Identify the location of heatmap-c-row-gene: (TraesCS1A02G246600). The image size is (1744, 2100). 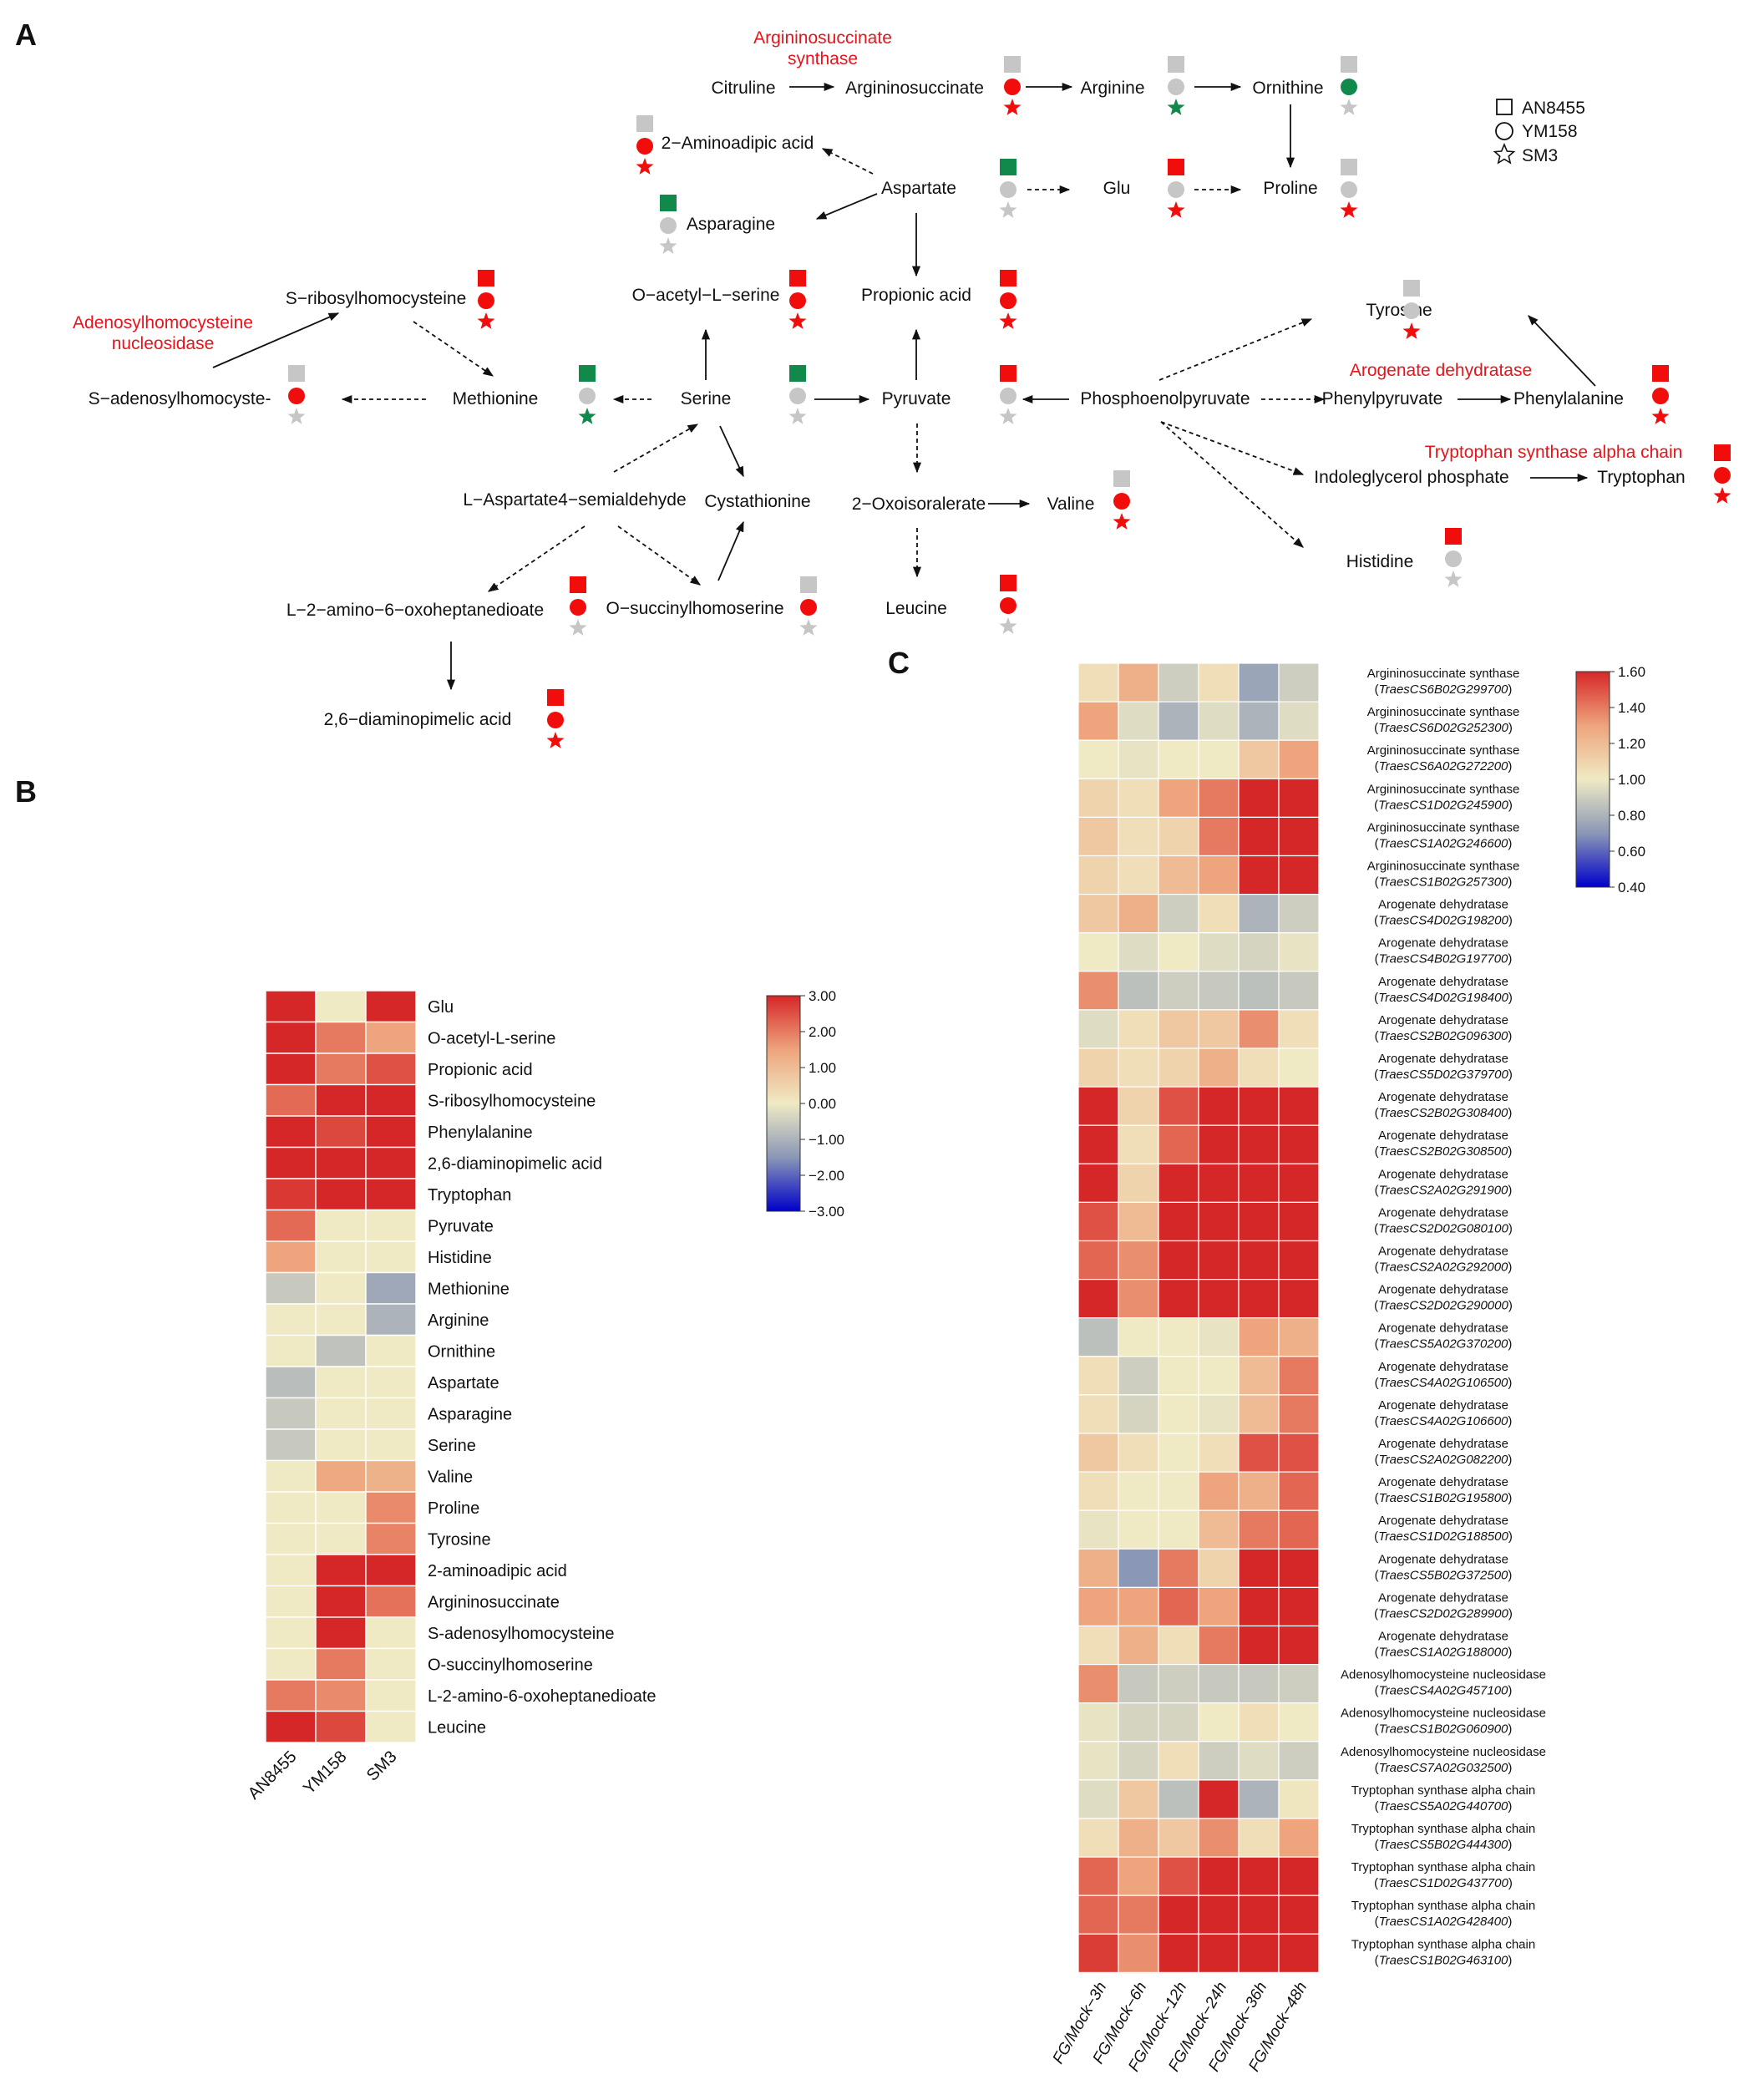
(1444, 843).